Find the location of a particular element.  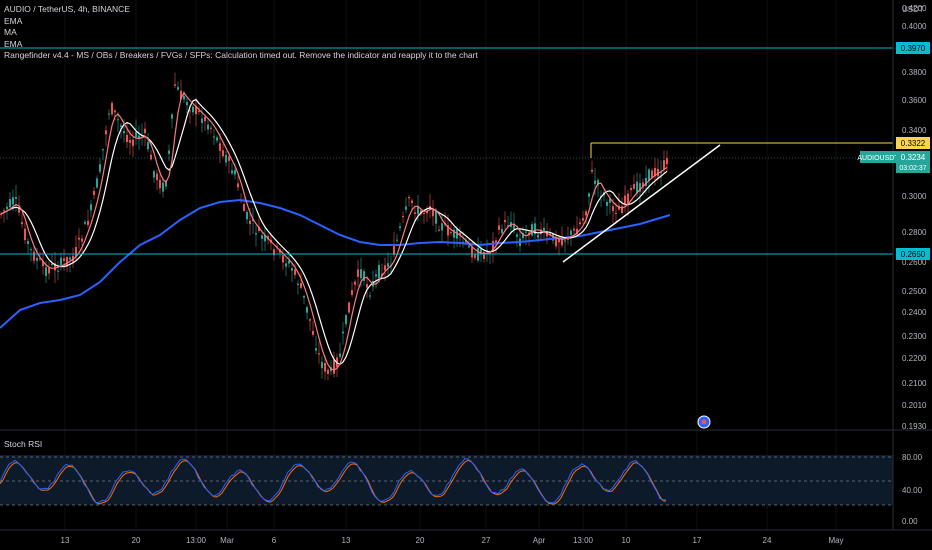

time-tick-label: 10 is located at coordinates (626, 540).